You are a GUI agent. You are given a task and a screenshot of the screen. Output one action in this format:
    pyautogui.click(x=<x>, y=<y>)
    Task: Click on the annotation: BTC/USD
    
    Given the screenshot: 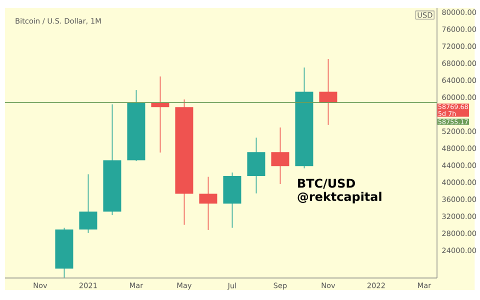 What is the action you would take?
    pyautogui.click(x=326, y=183)
    